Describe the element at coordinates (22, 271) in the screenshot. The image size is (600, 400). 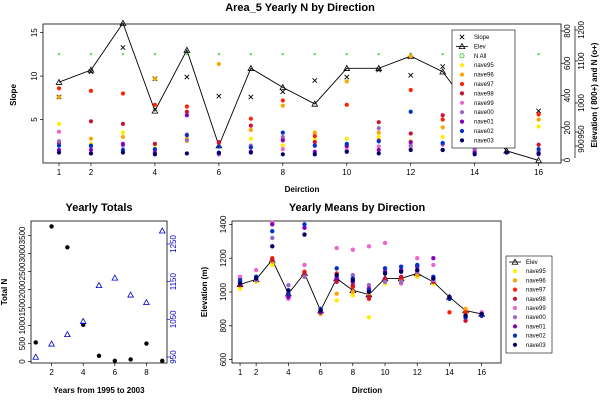
I see `y-tick-label-2500: 2500` at that location.